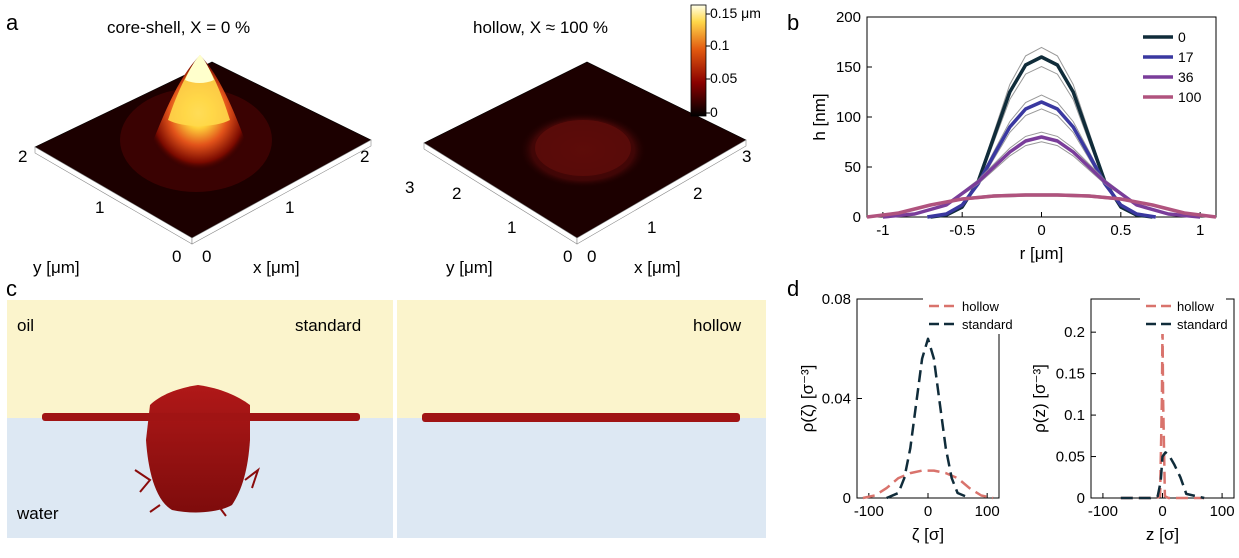 Image resolution: width=1239 pixels, height=558 pixels. I want to click on colorbar, so click(698, 60).